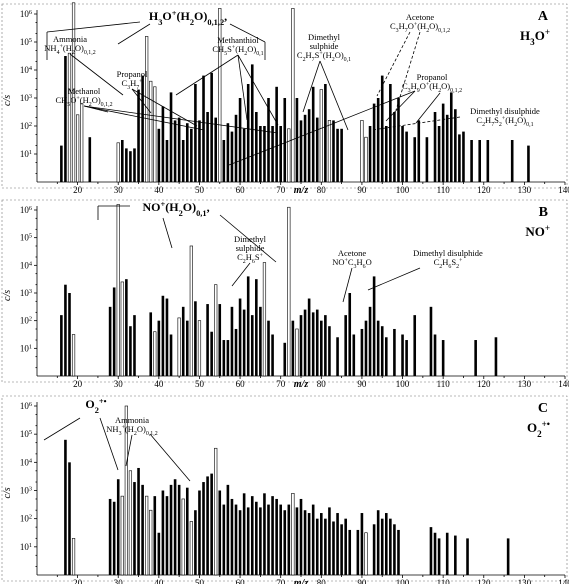 This screenshot has width=569, height=584. Describe the element at coordinates (131, 430) in the screenshot. I see `annotation: NH3+(H2O)0,1,2` at that location.